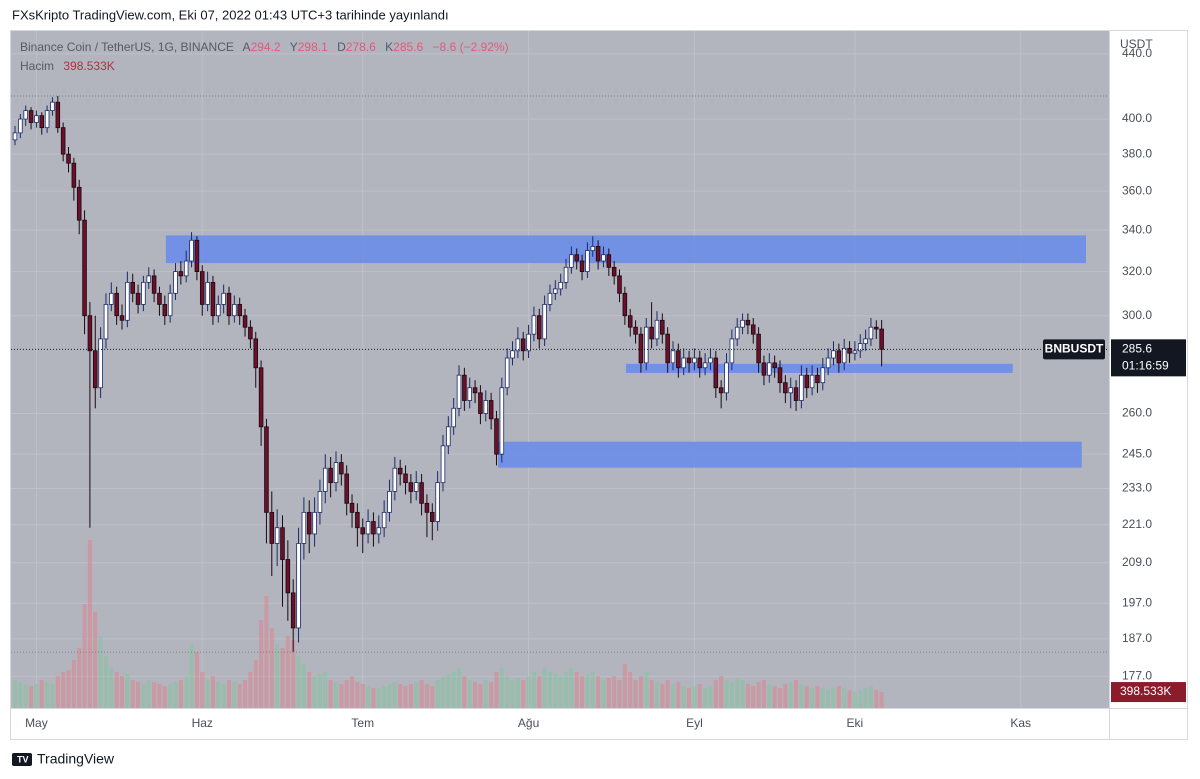 Image resolution: width=1200 pixels, height=779 pixels. I want to click on volume-badge-text: 398.533K, so click(1145, 691).